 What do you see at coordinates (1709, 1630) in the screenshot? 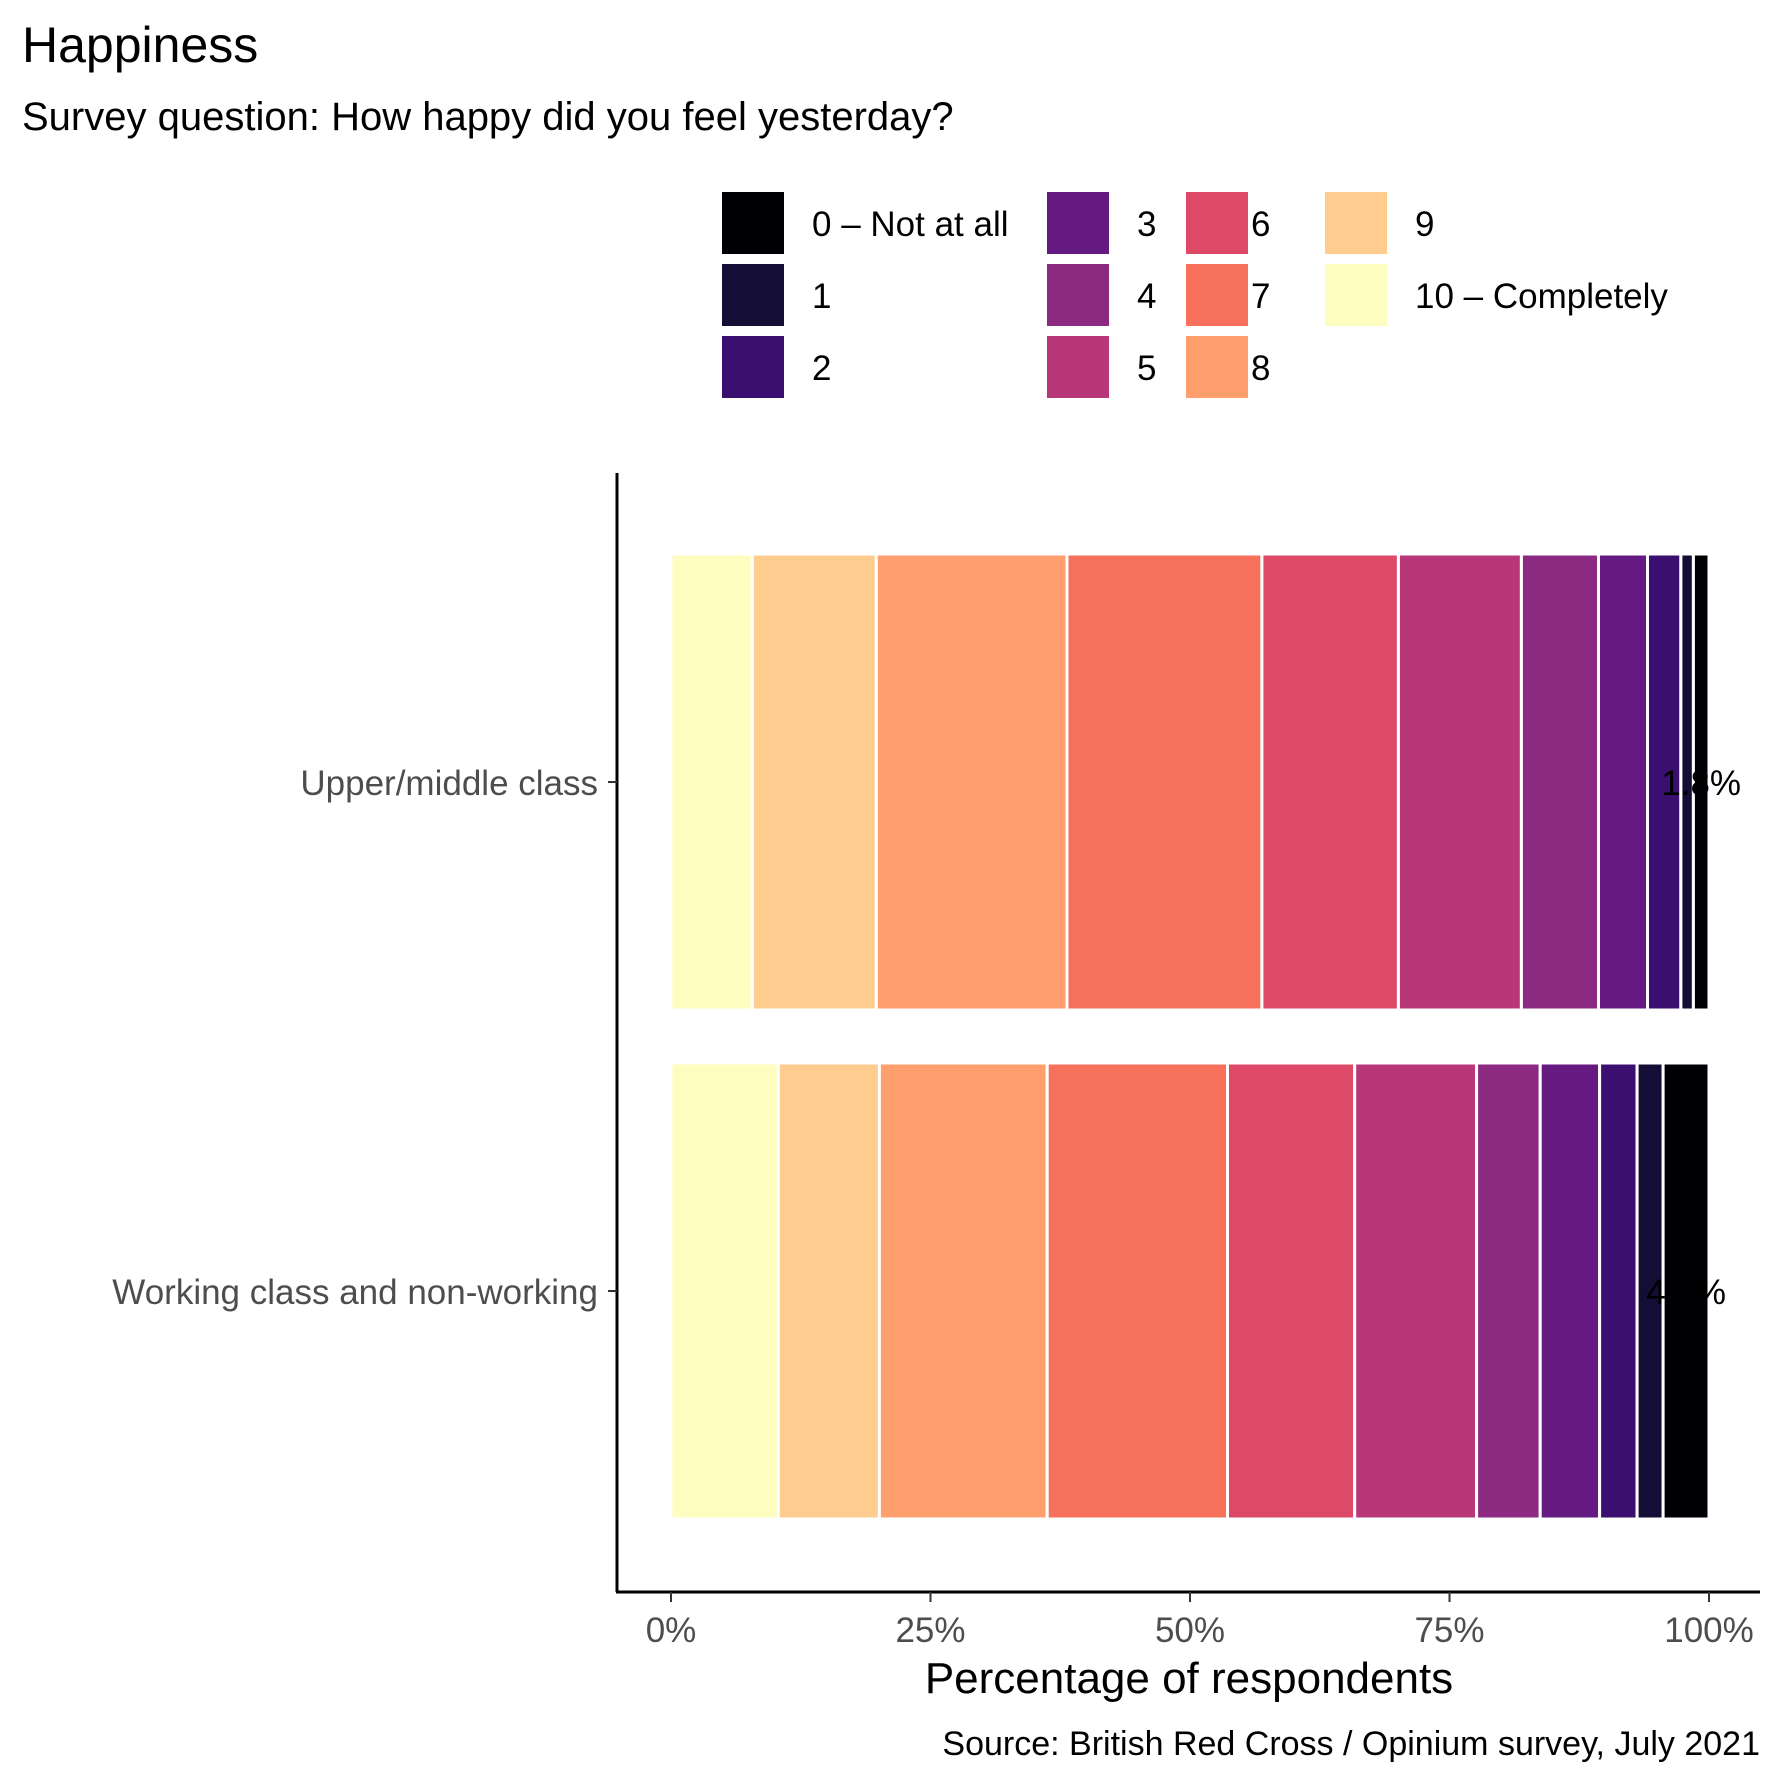
I see `x-tick-label: 100%` at bounding box center [1709, 1630].